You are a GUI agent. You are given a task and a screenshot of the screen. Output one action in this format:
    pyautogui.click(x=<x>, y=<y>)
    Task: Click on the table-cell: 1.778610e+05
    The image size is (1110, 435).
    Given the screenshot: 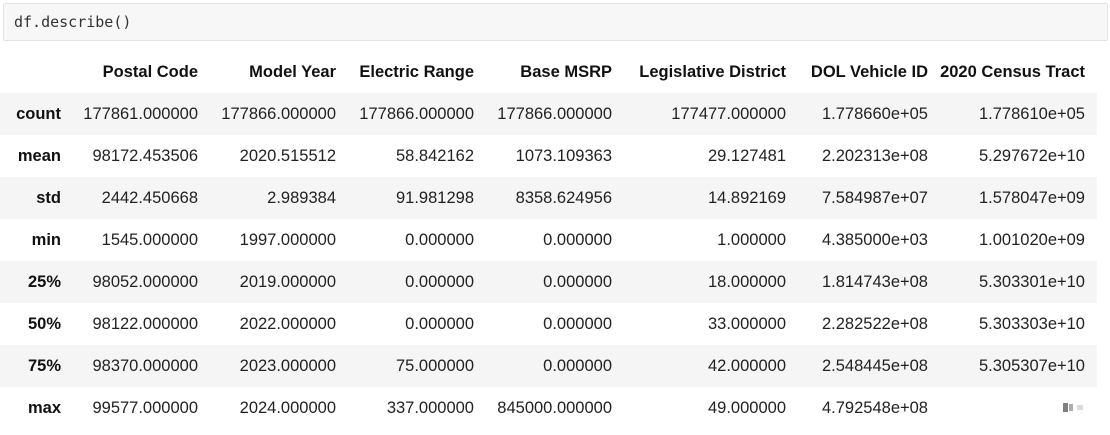 What is the action you would take?
    pyautogui.click(x=1012, y=114)
    